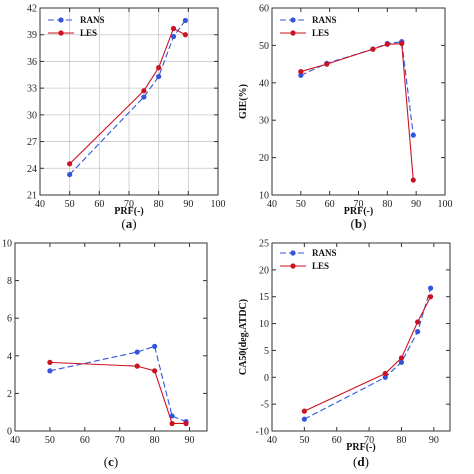 Image resolution: width=474 pixels, height=474 pixels. Describe the element at coordinates (32, 89) in the screenshot. I see `y-tick-label: 33` at that location.